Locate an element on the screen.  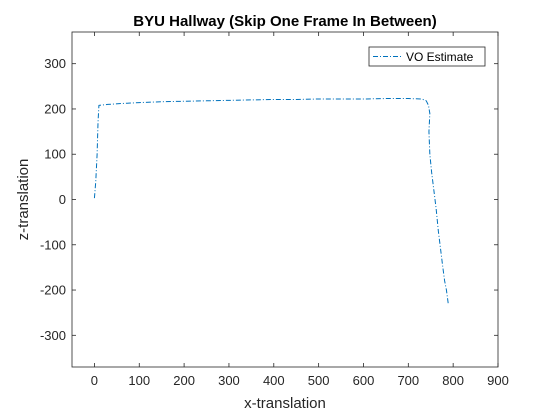
y-tick-label: 200 is located at coordinates (55, 108).